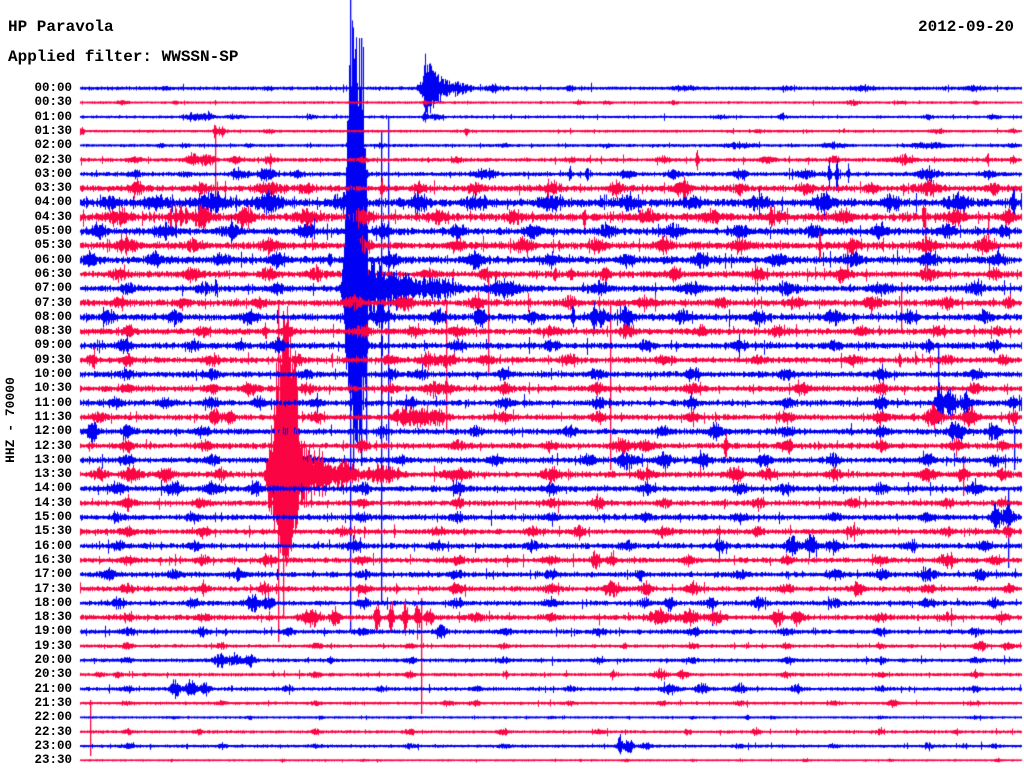 The image size is (1024, 780). What do you see at coordinates (53, 145) in the screenshot?
I see `time-label: 02:00` at bounding box center [53, 145].